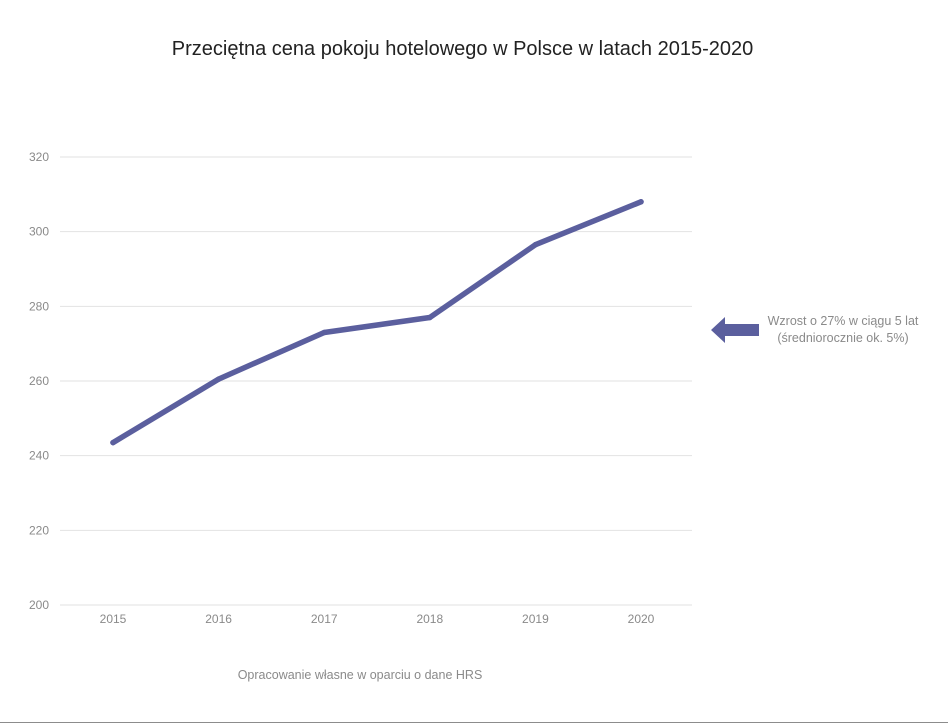 This screenshot has height=725, width=948. I want to click on y-tick-label: 240, so click(39, 456).